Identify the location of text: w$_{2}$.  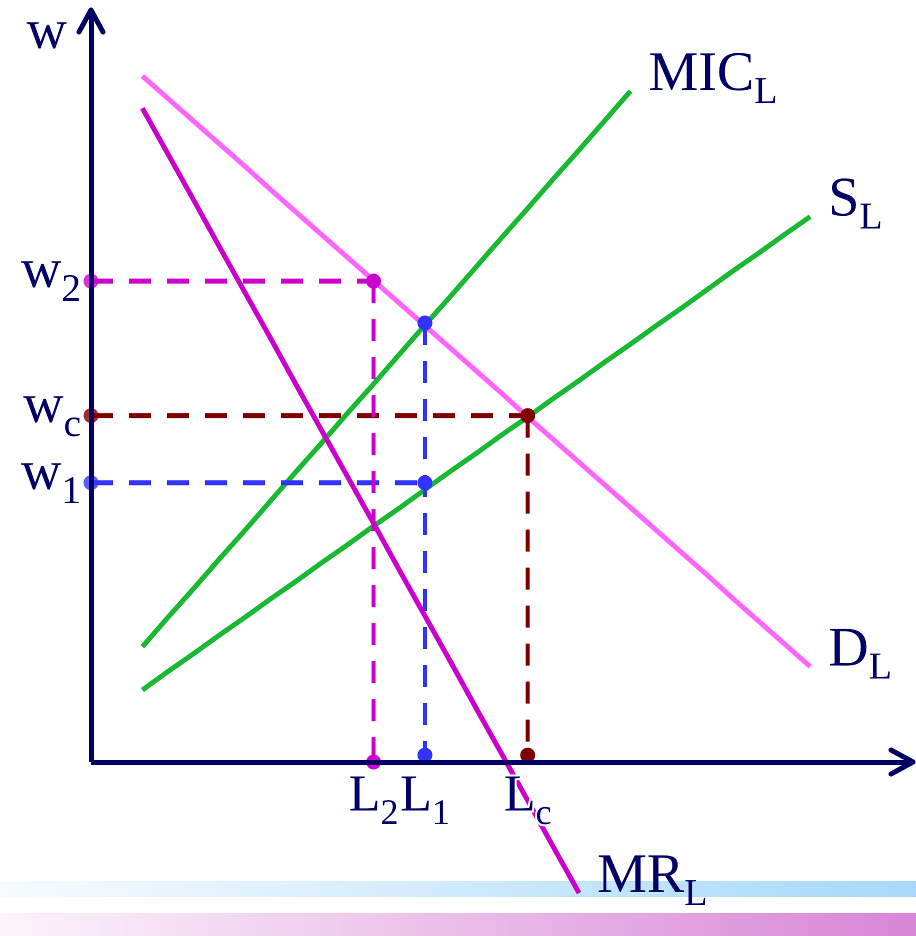
(50, 274).